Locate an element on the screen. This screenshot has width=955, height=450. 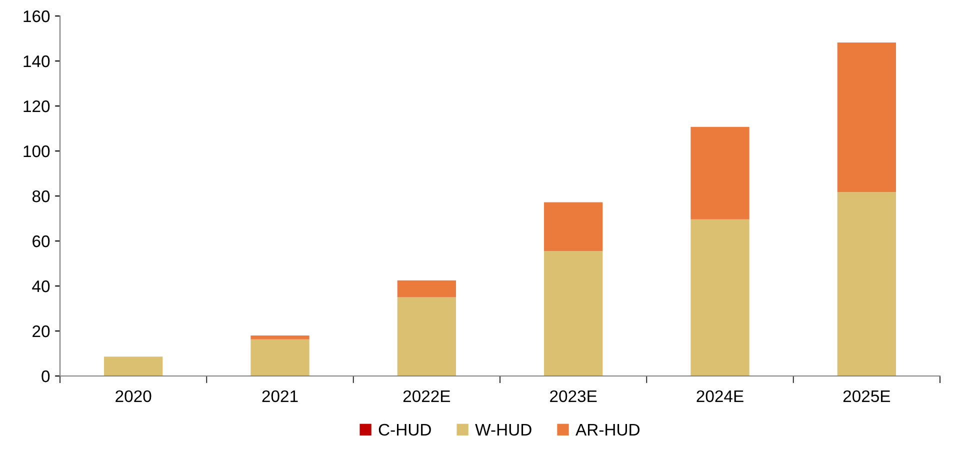
x-tick-label: 2020 is located at coordinates (134, 396).